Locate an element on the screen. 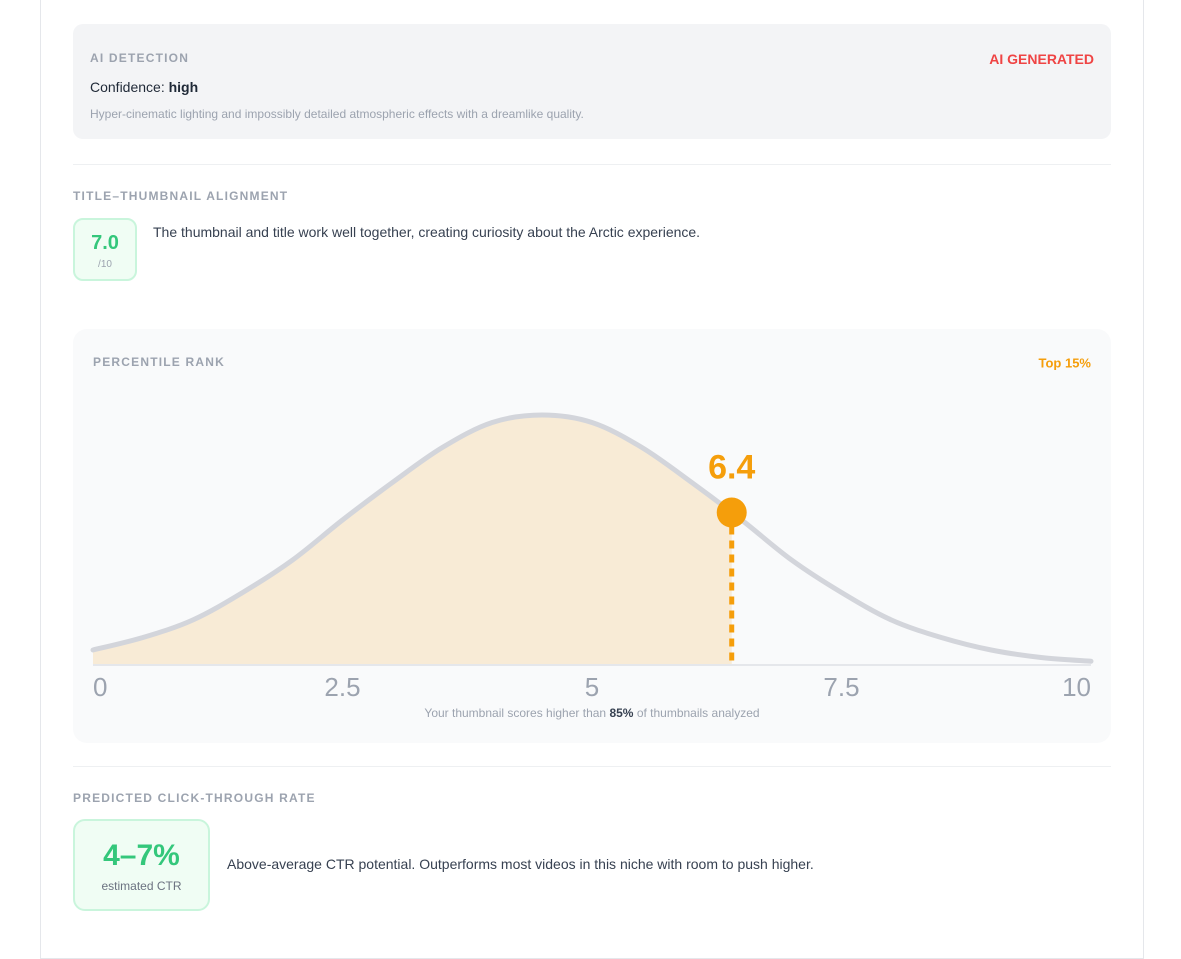 The image size is (1181, 959). x-tick-label: 5 is located at coordinates (592, 687).